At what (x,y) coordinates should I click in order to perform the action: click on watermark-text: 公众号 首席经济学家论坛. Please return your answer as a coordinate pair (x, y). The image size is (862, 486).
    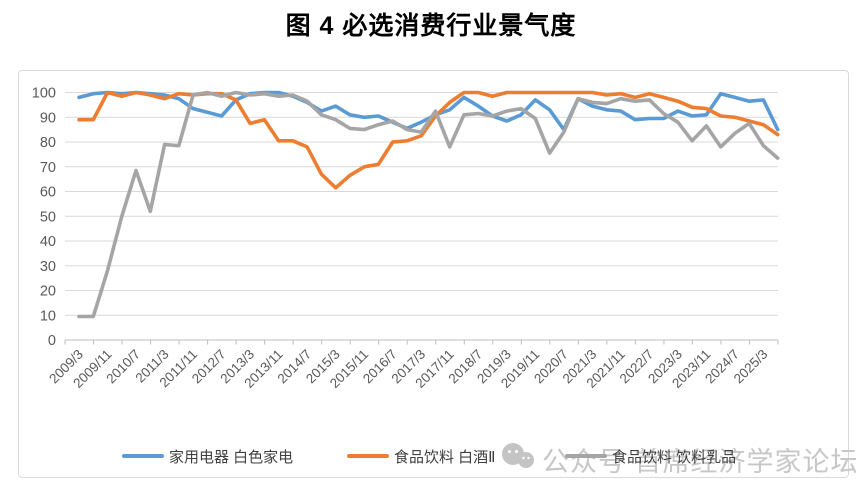
    Looking at the image, I should click on (700, 462).